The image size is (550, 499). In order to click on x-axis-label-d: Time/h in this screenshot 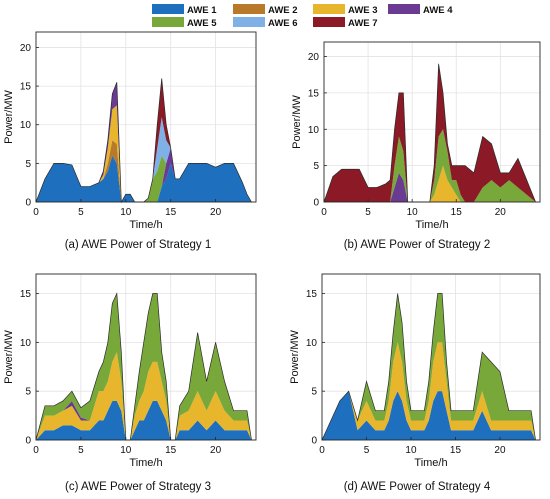, I will do `click(430, 463)`.